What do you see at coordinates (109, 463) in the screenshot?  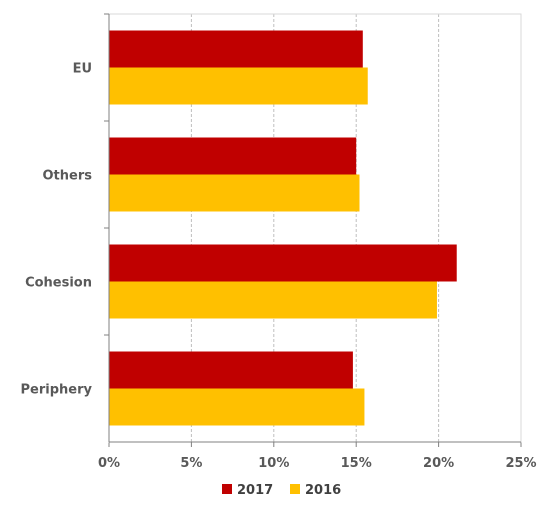 I see `x-tick-label: 0%` at bounding box center [109, 463].